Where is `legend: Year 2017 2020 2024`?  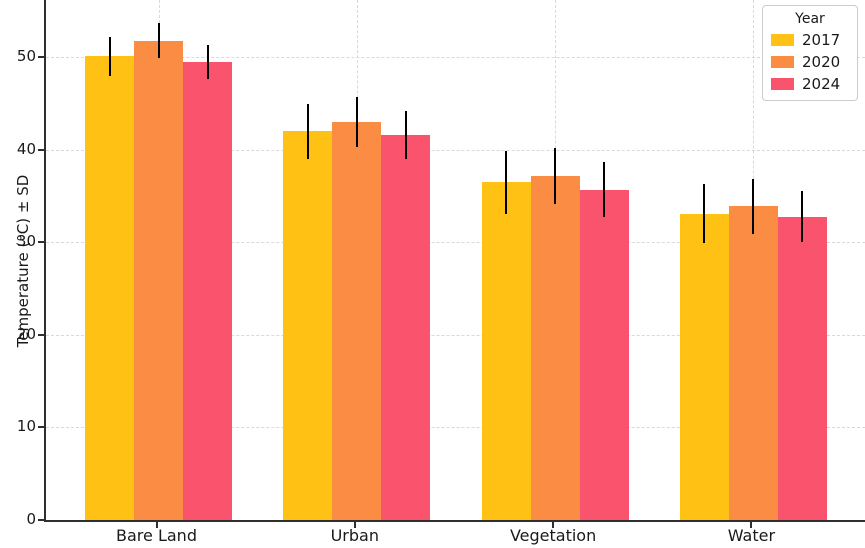 legend: Year 2017 2020 2024 is located at coordinates (810, 53).